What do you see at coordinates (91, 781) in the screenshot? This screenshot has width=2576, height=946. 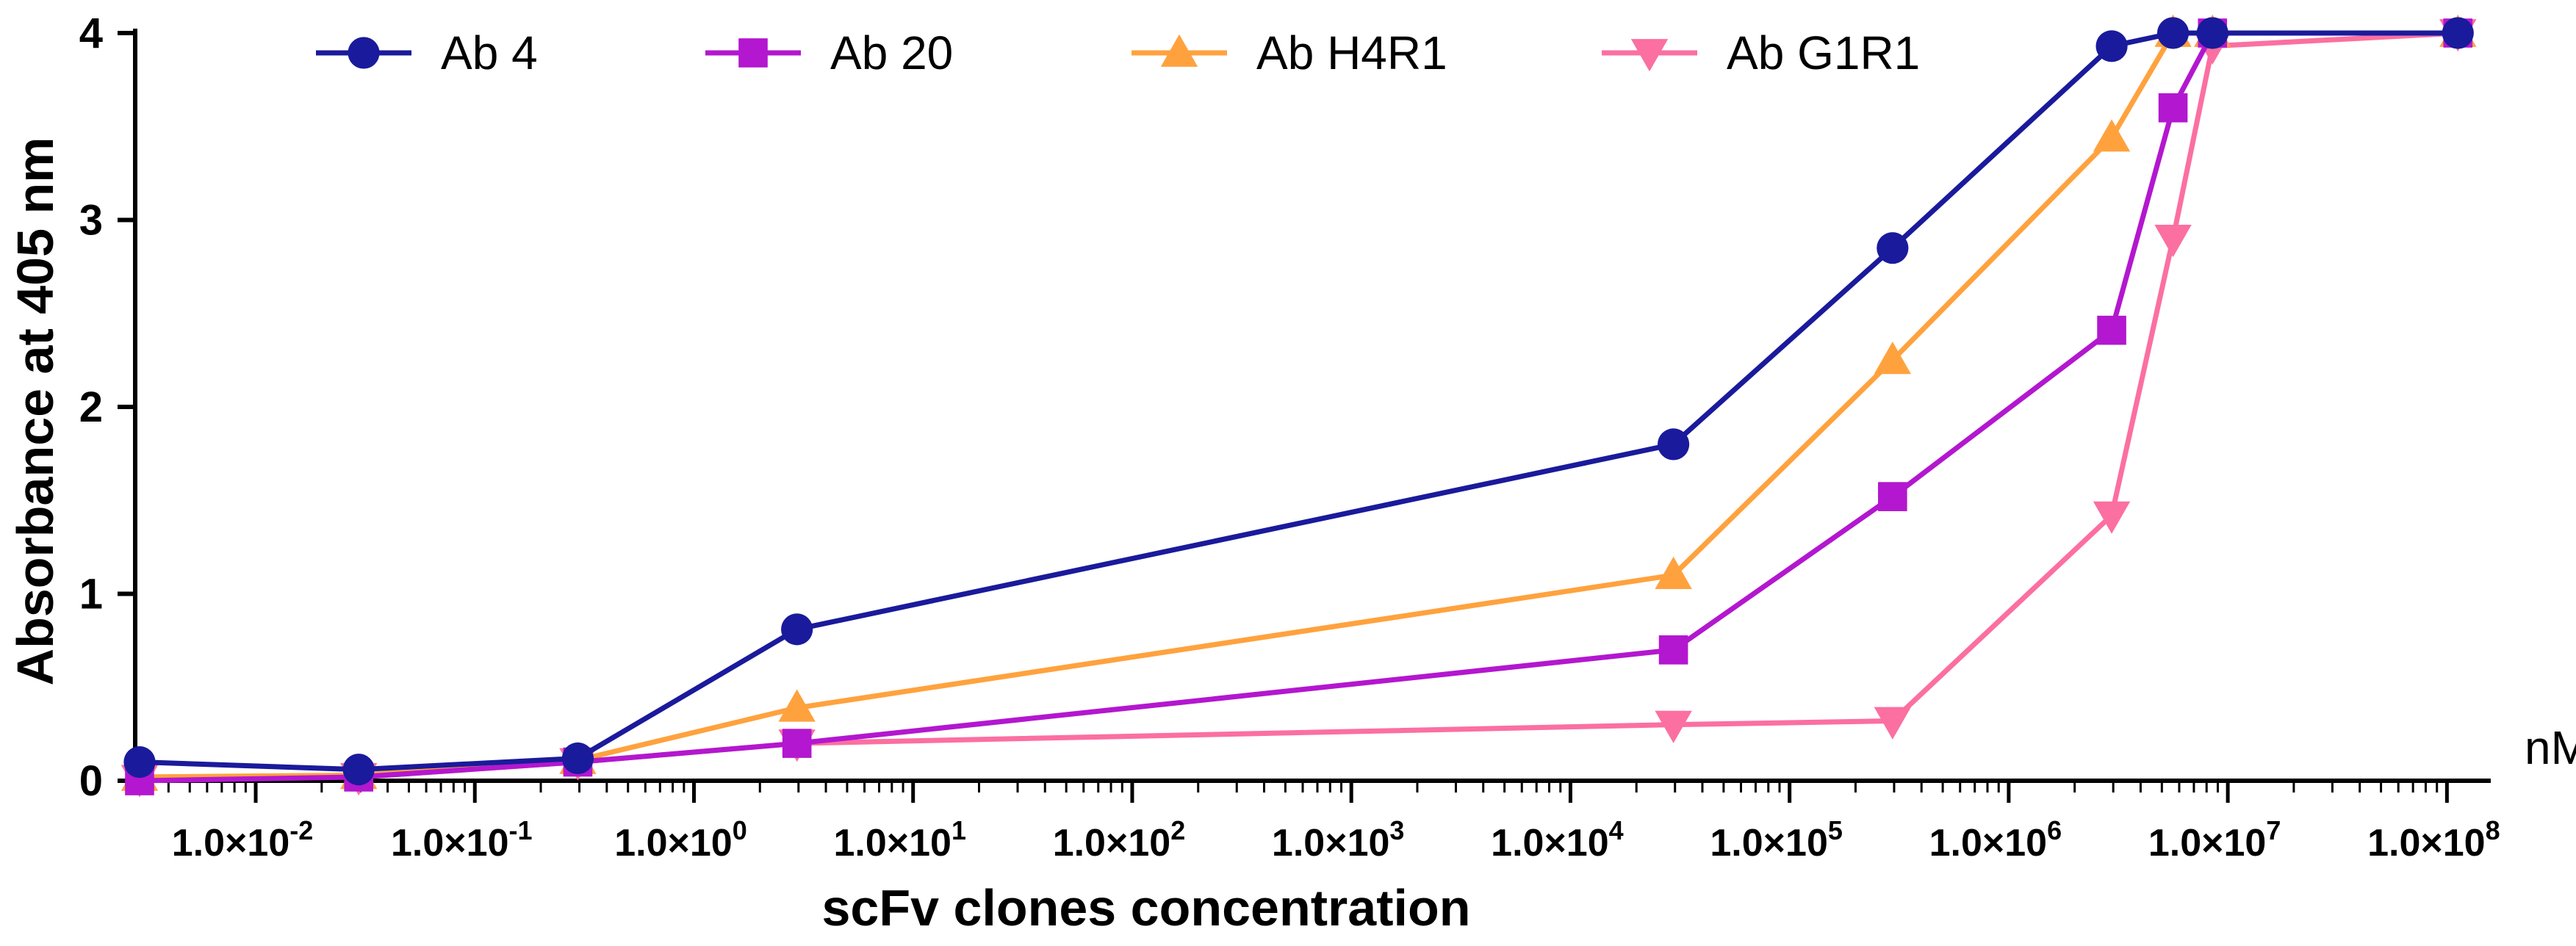 I see `y-tick-label: 0` at bounding box center [91, 781].